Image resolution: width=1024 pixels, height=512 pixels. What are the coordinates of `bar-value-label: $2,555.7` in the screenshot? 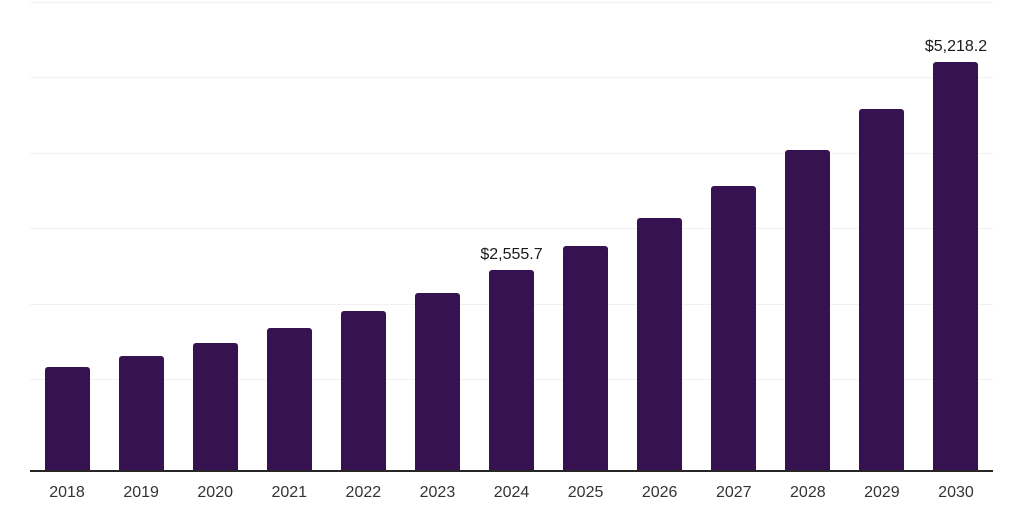 It's located at (511, 255).